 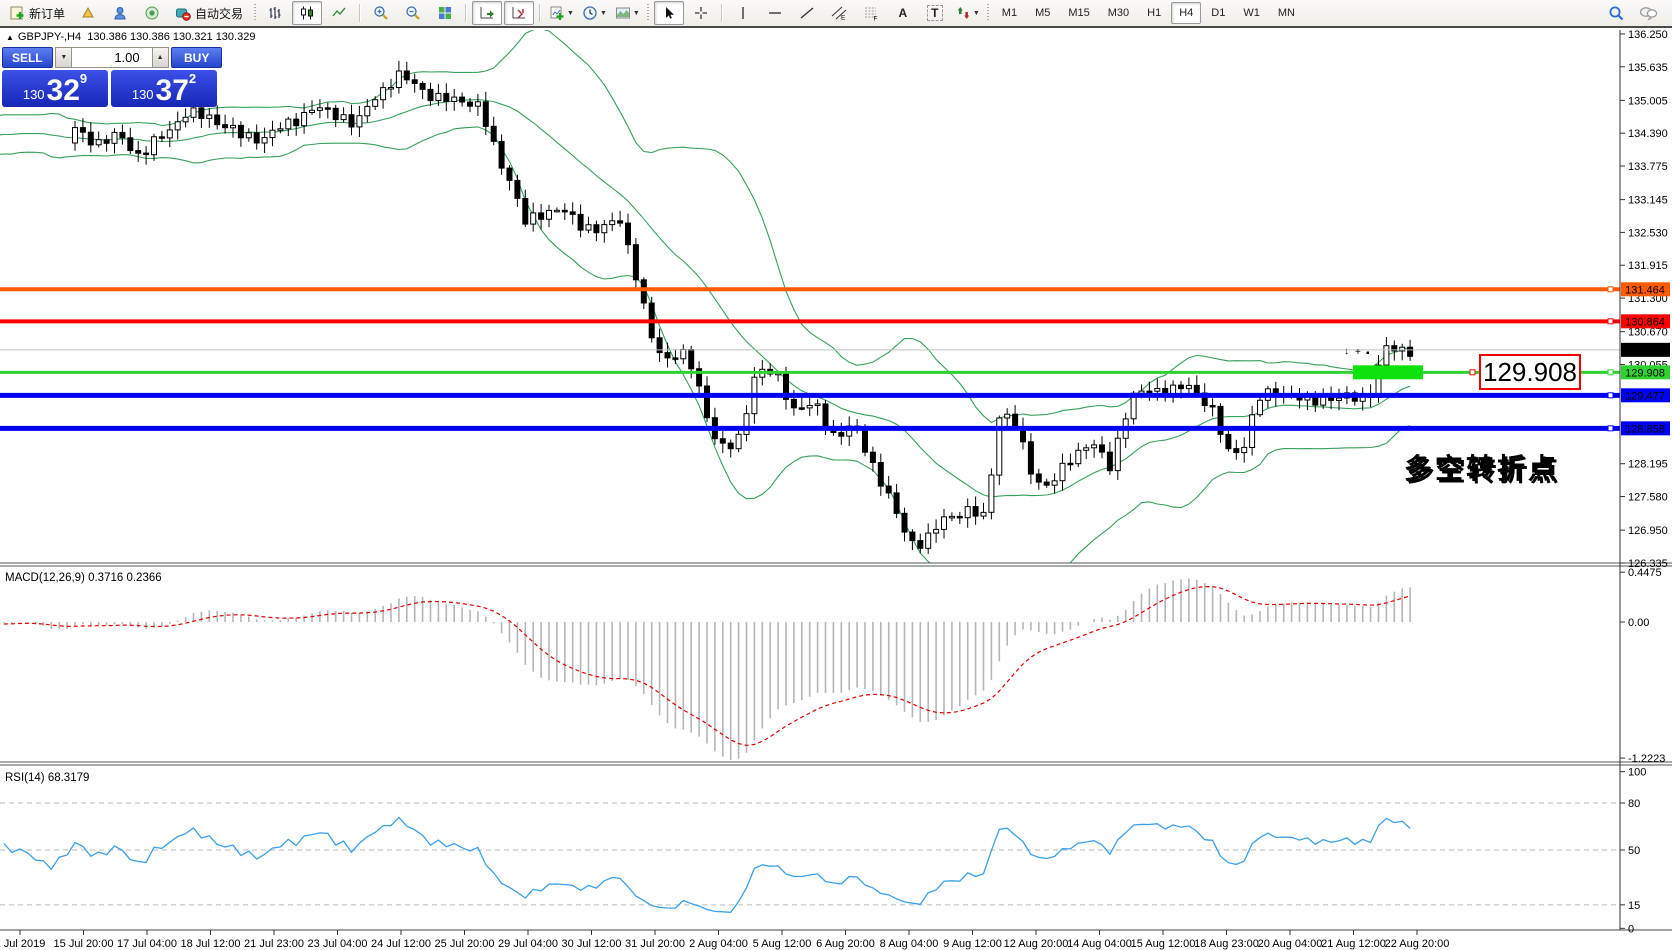 I want to click on svg-text: 22 Aug 20:00, so click(x=1417, y=944).